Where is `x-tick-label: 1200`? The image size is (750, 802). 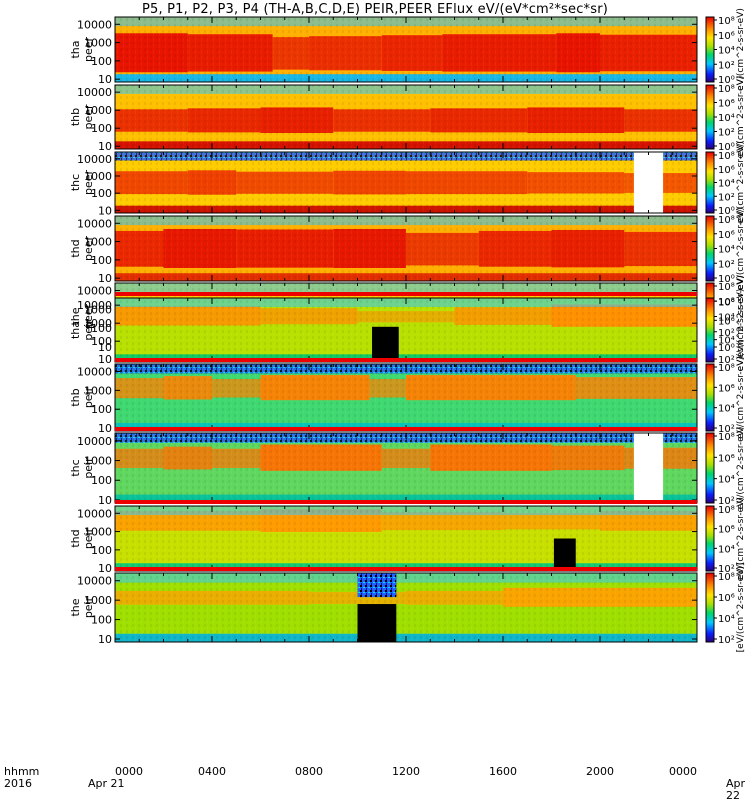
x-tick-label: 1200 is located at coordinates (406, 771).